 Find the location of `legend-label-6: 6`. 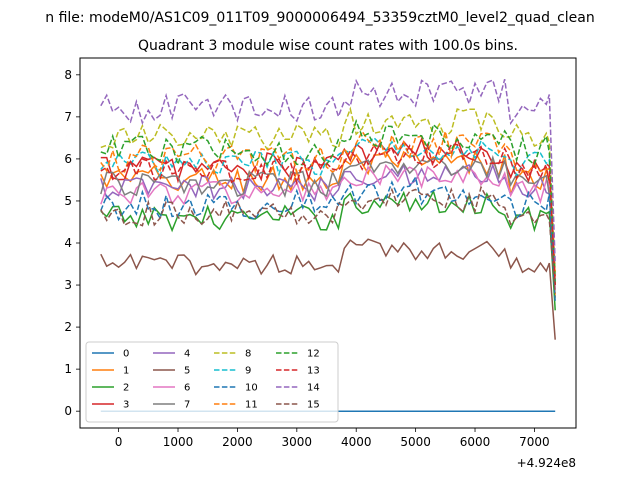

legend-label-6: 6 is located at coordinates (187, 388).